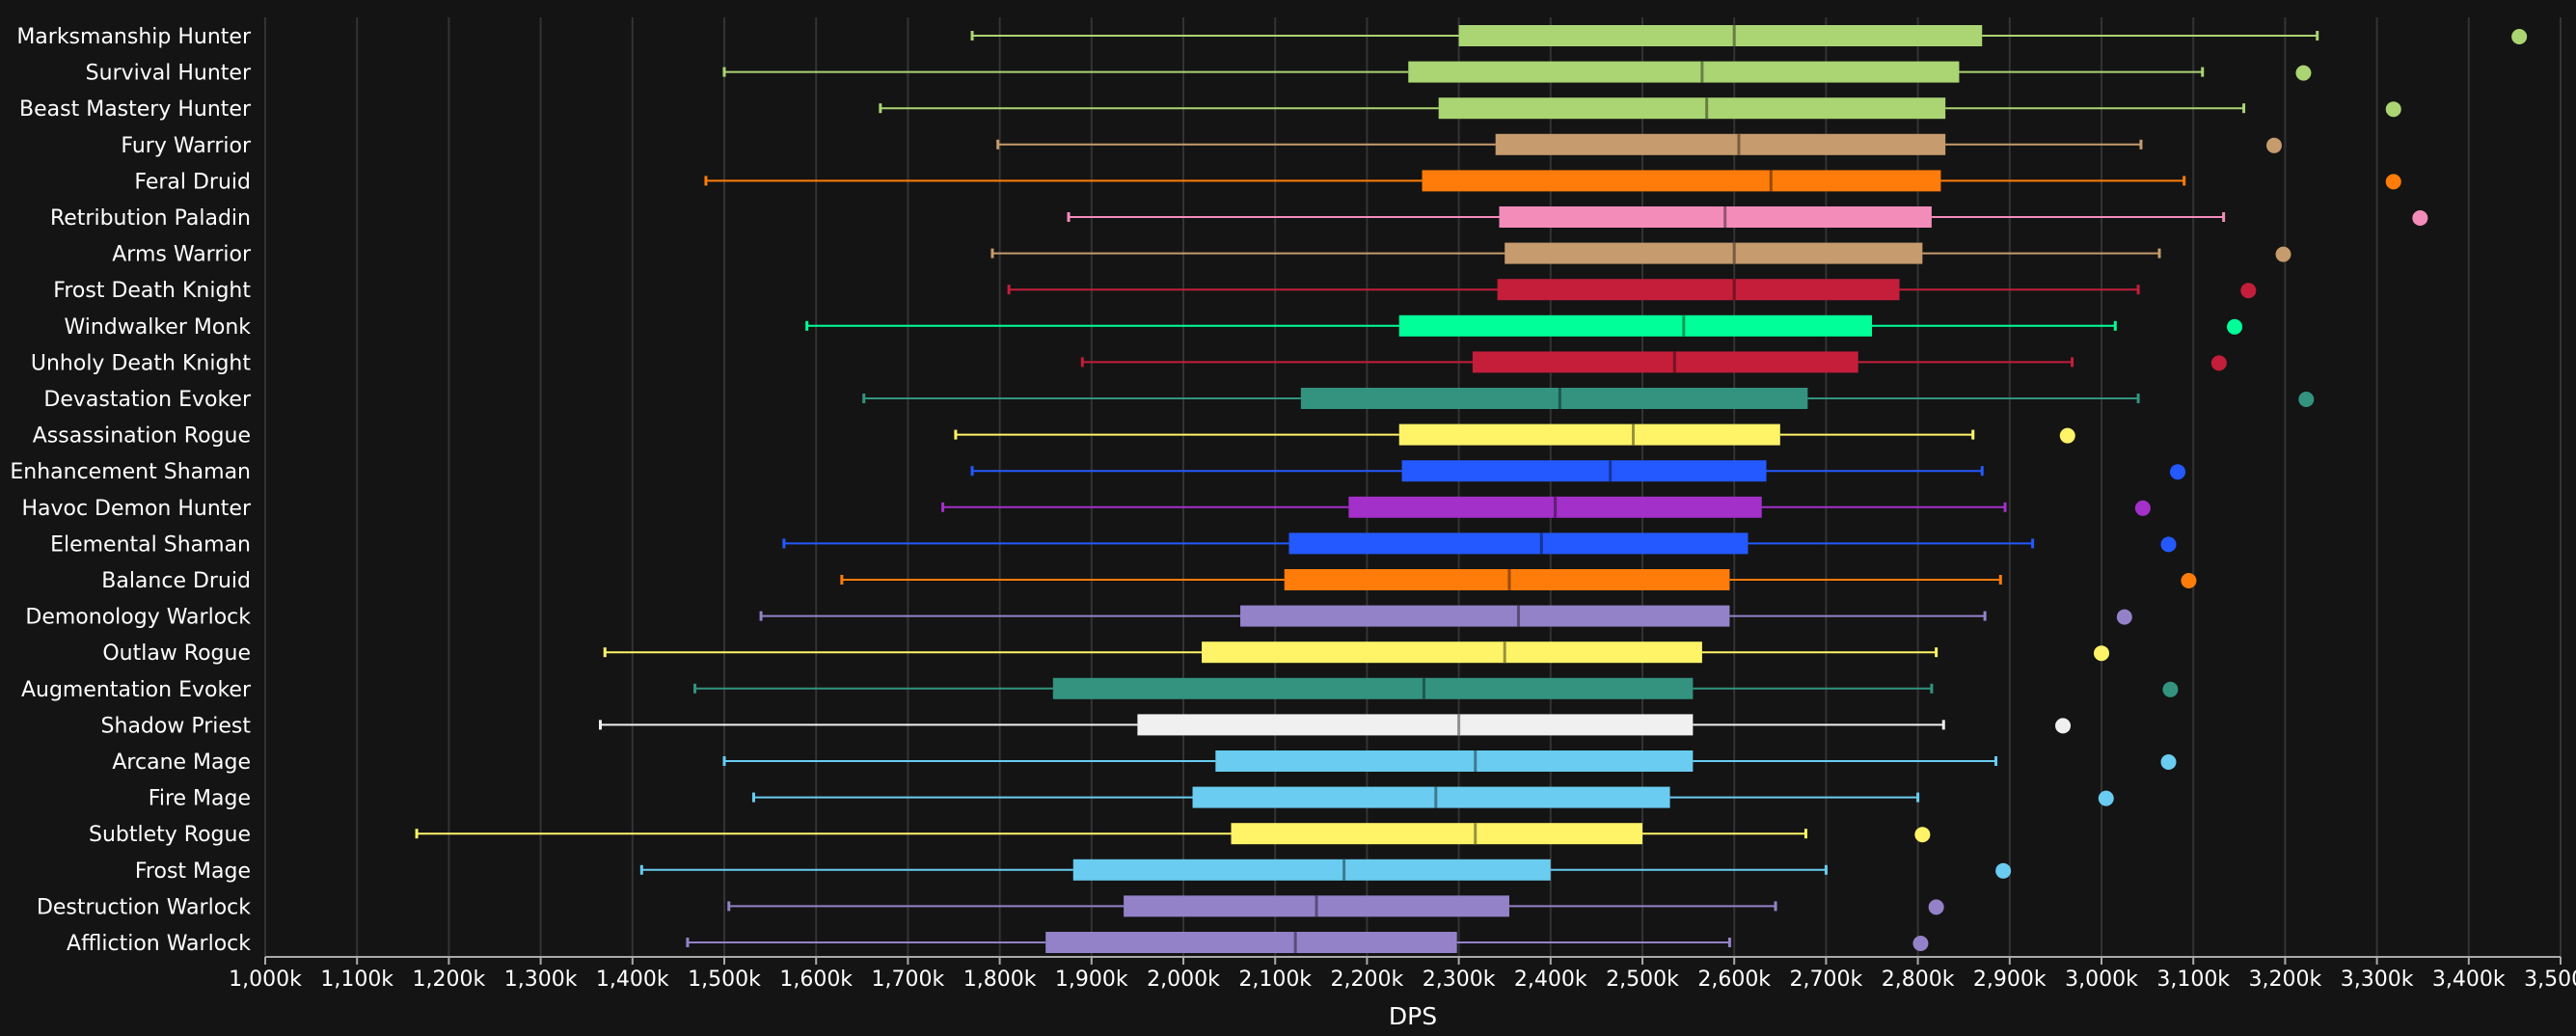  What do you see at coordinates (182, 255) in the screenshot?
I see `category-label: Arms Warrior` at bounding box center [182, 255].